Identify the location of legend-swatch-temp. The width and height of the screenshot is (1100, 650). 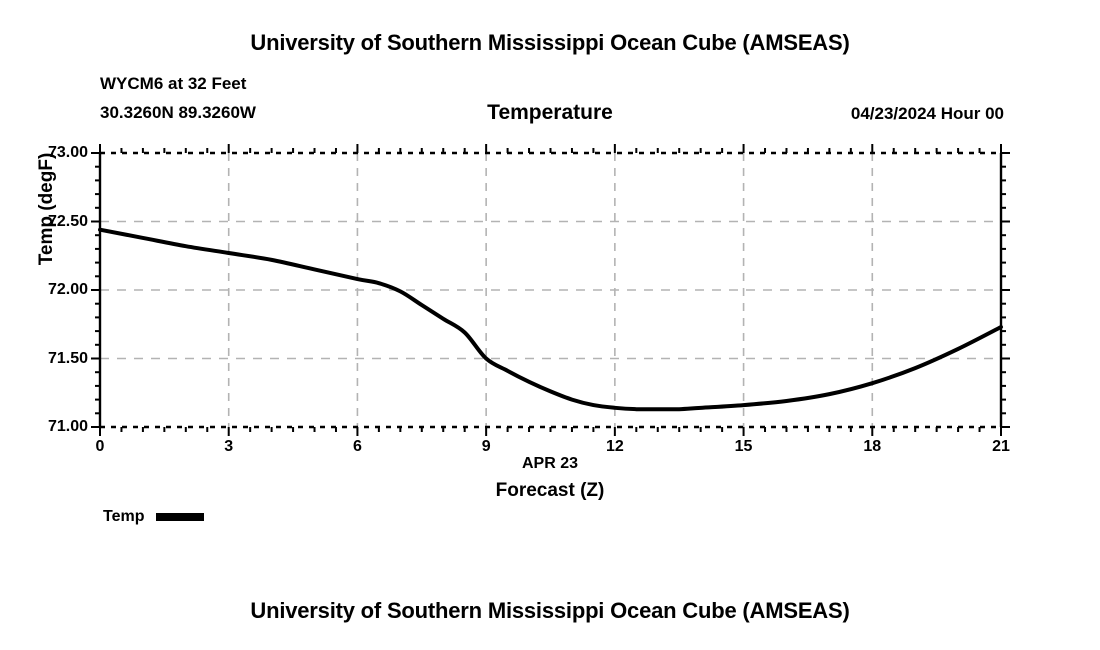
(180, 517).